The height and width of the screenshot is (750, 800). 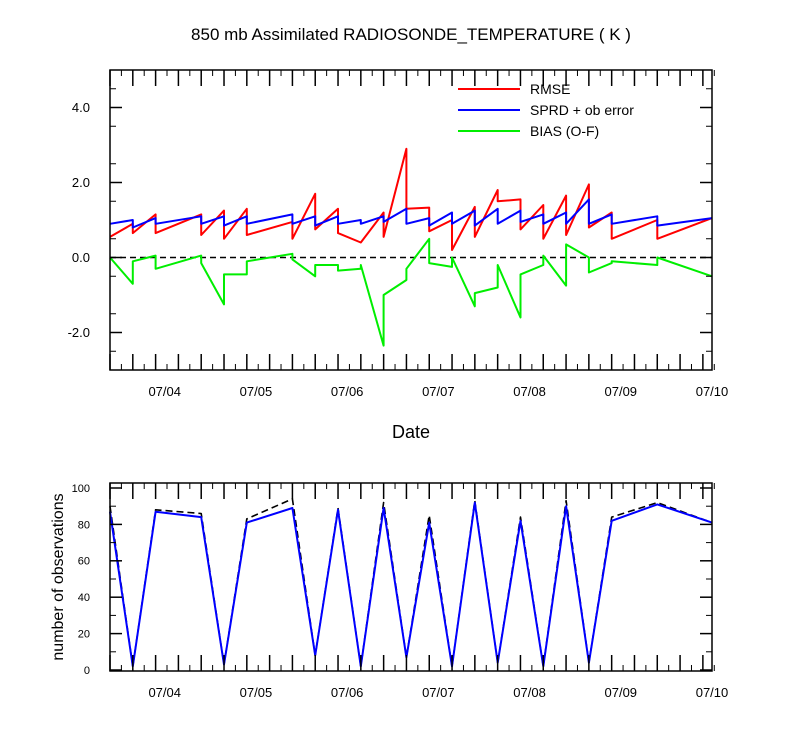 I want to click on top-x-tick-label: 07/06, so click(x=347, y=391).